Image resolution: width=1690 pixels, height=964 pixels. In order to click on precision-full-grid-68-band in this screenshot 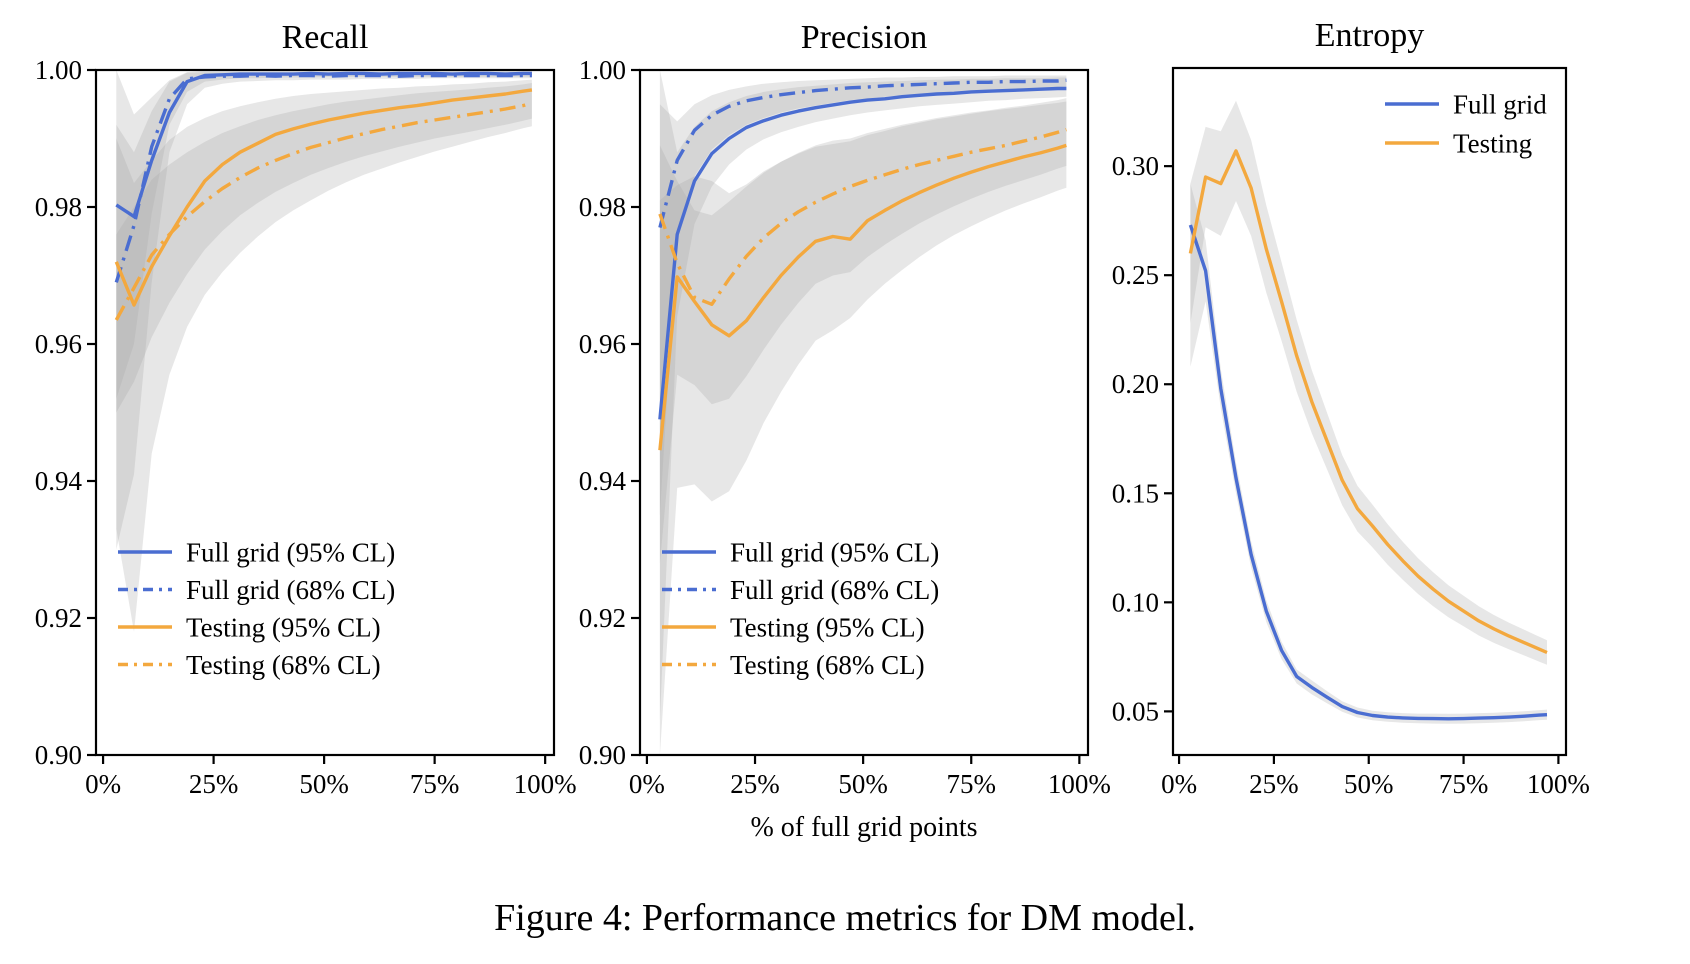, I will do `click(863, 295)`.